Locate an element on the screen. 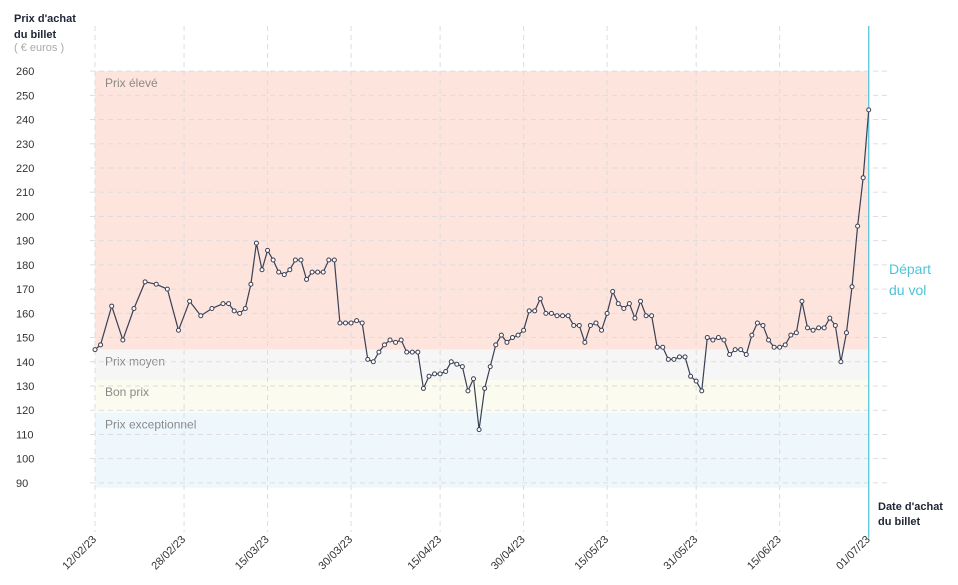  x-tick-label: 15/05/23 is located at coordinates (591, 553).